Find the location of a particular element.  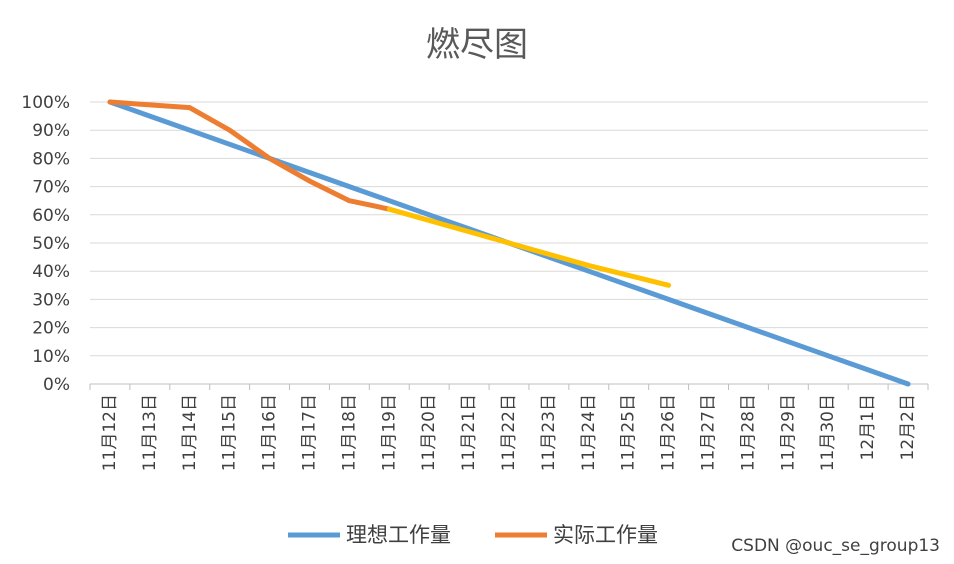

x-tick-label: 11月12日 is located at coordinates (110, 432).